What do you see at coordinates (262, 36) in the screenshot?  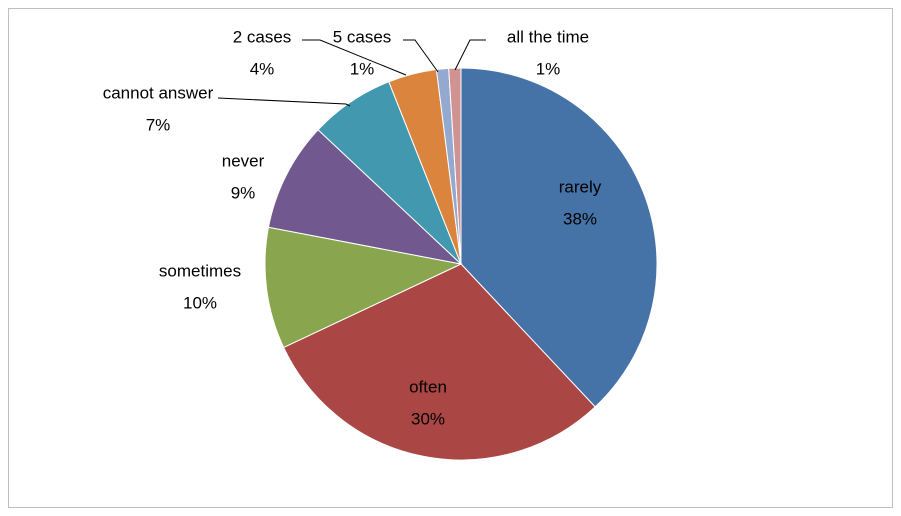 I see `slice-label: 2 cases` at bounding box center [262, 36].